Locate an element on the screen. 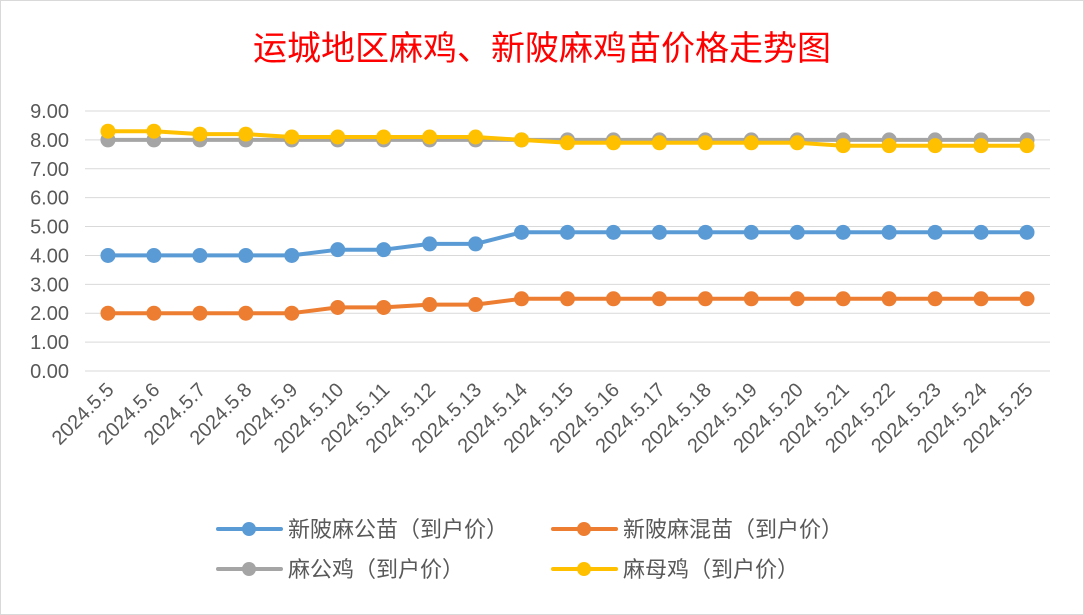  legend-item: 麻公鸡（到户价） is located at coordinates (340, 570).